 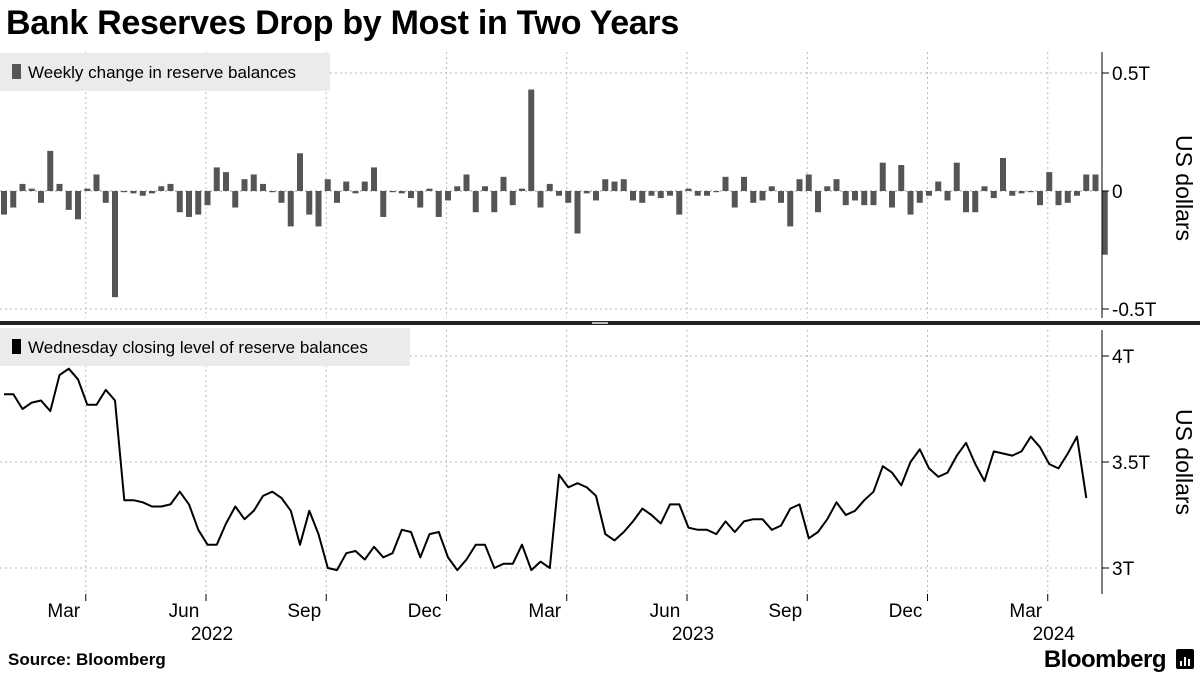 What do you see at coordinates (16, 71) in the screenshot?
I see `top-legend-swatch` at bounding box center [16, 71].